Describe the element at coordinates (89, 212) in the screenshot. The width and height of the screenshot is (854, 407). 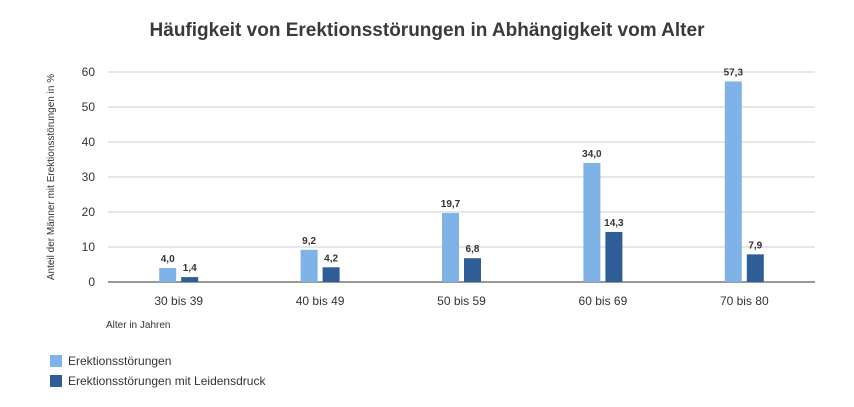
I see `y-tick-label: 20` at that location.